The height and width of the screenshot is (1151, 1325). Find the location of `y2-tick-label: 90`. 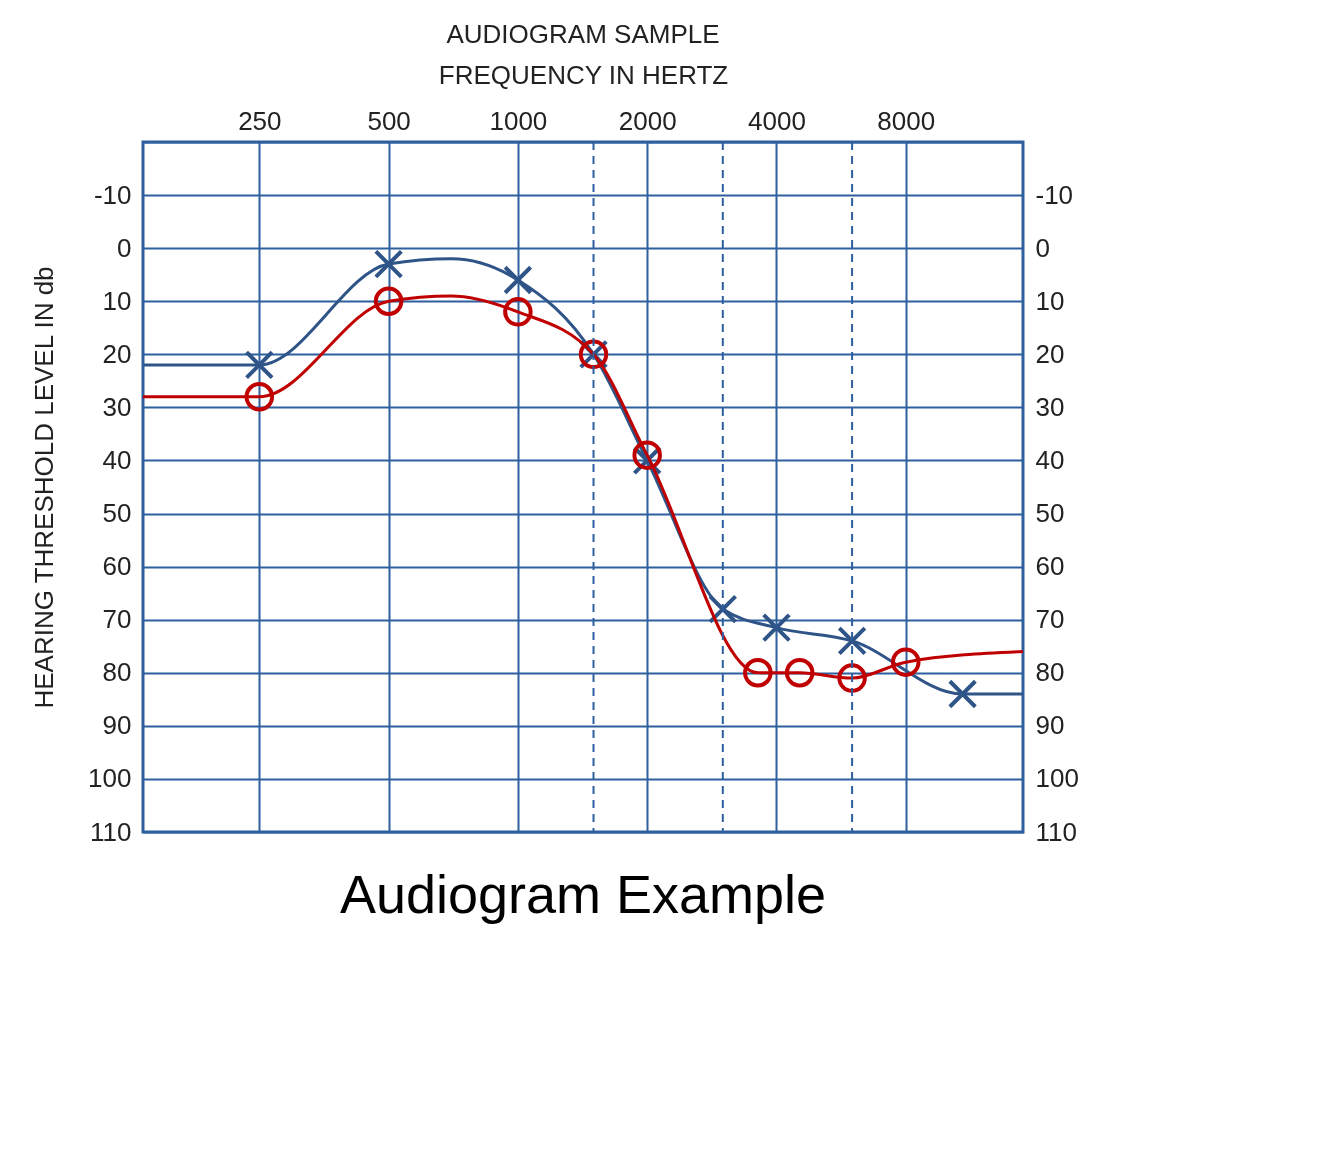

y2-tick-label: 90 is located at coordinates (1050, 725).